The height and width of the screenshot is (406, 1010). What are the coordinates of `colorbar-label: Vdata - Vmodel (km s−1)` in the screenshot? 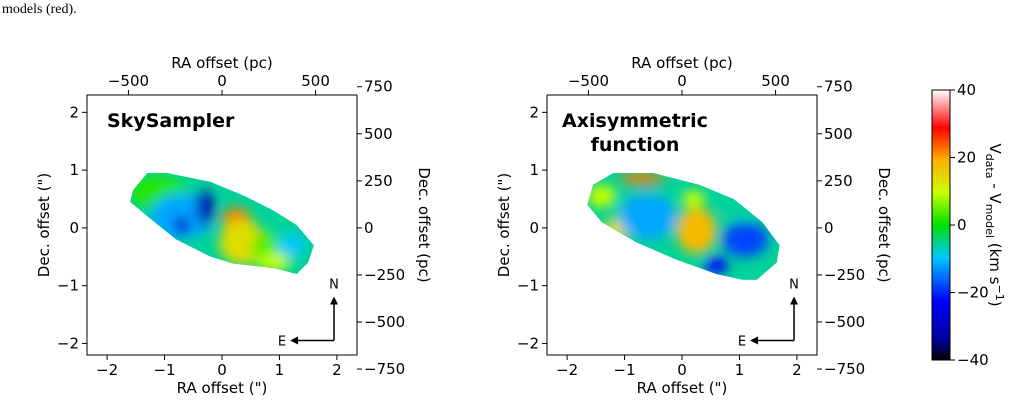 It's located at (994, 224).